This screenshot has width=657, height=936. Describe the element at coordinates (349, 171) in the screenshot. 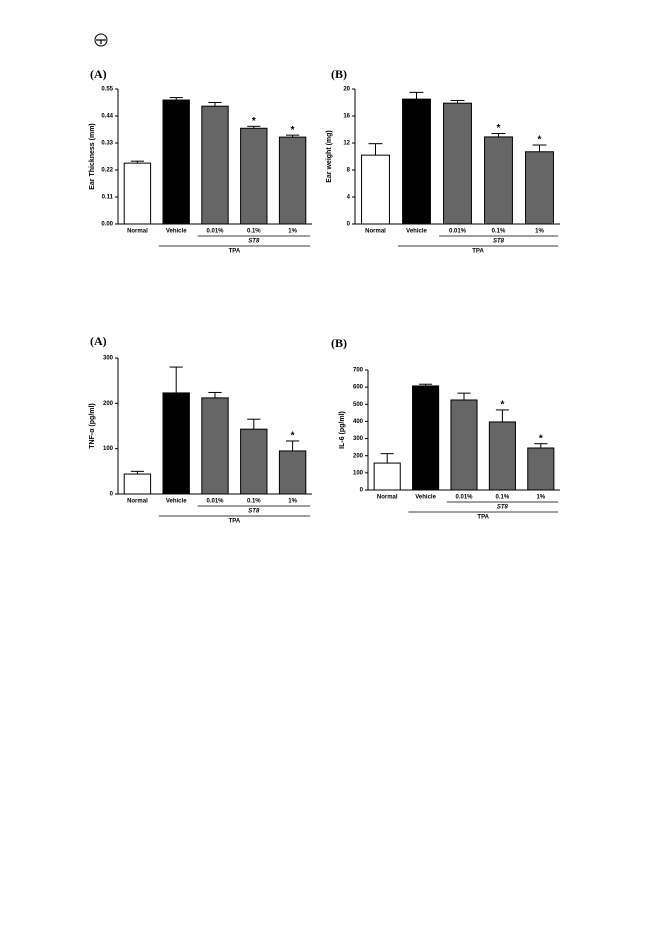

I see `y-tick-label: 8` at that location.